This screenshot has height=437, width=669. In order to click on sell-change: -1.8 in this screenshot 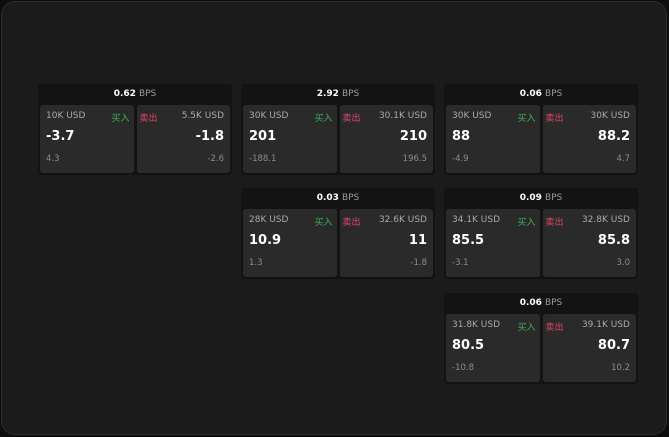, I will do `click(418, 263)`.